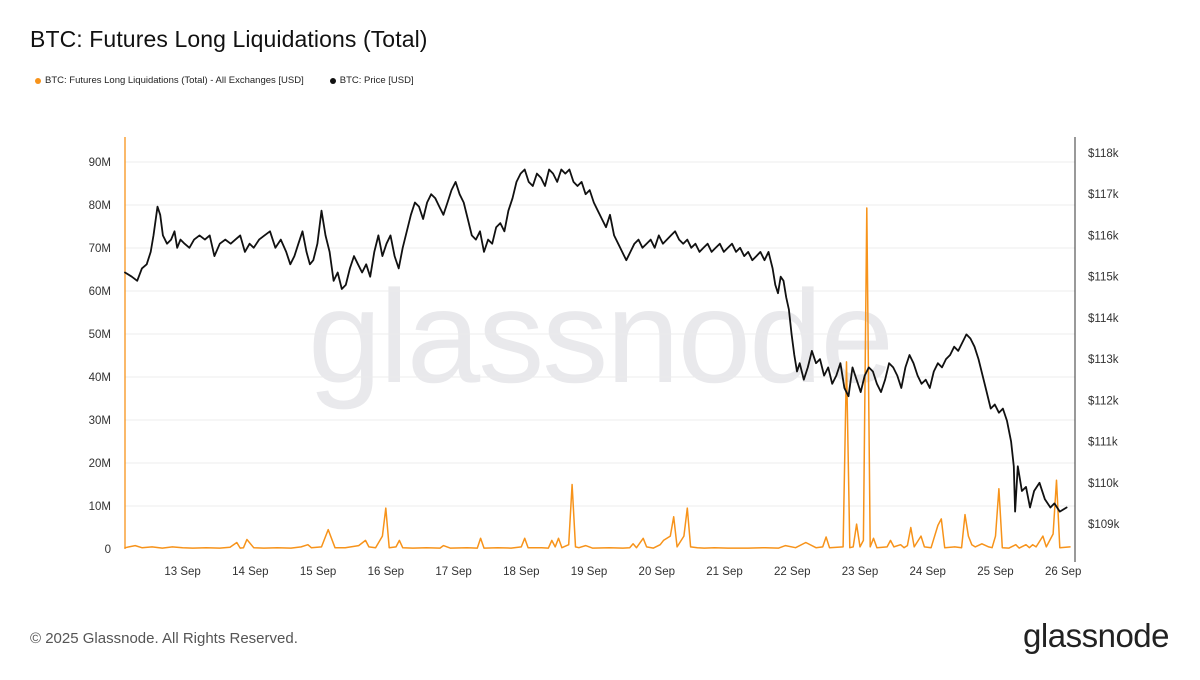 Image resolution: width=1200 pixels, height=680 pixels. I want to click on x-tick-label: 25 Sep, so click(995, 572).